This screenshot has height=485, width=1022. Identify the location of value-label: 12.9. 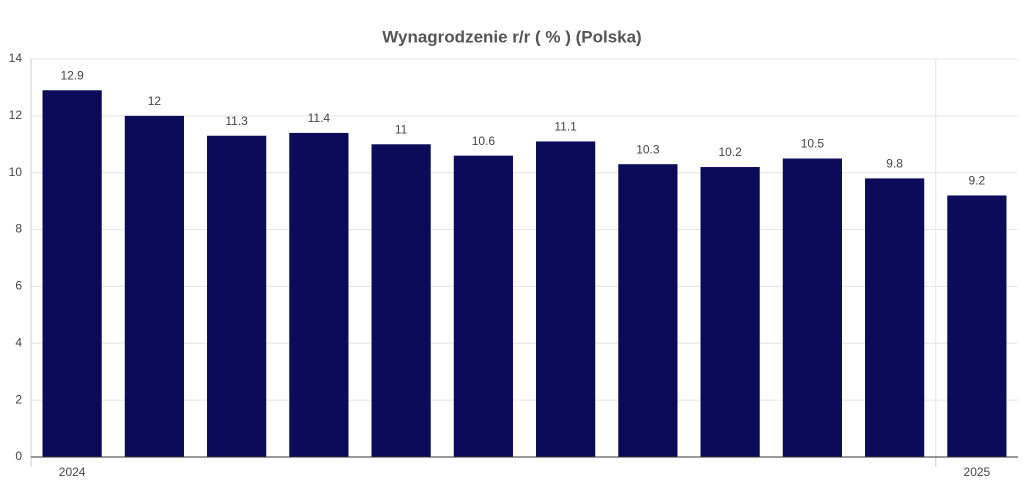
(72, 75).